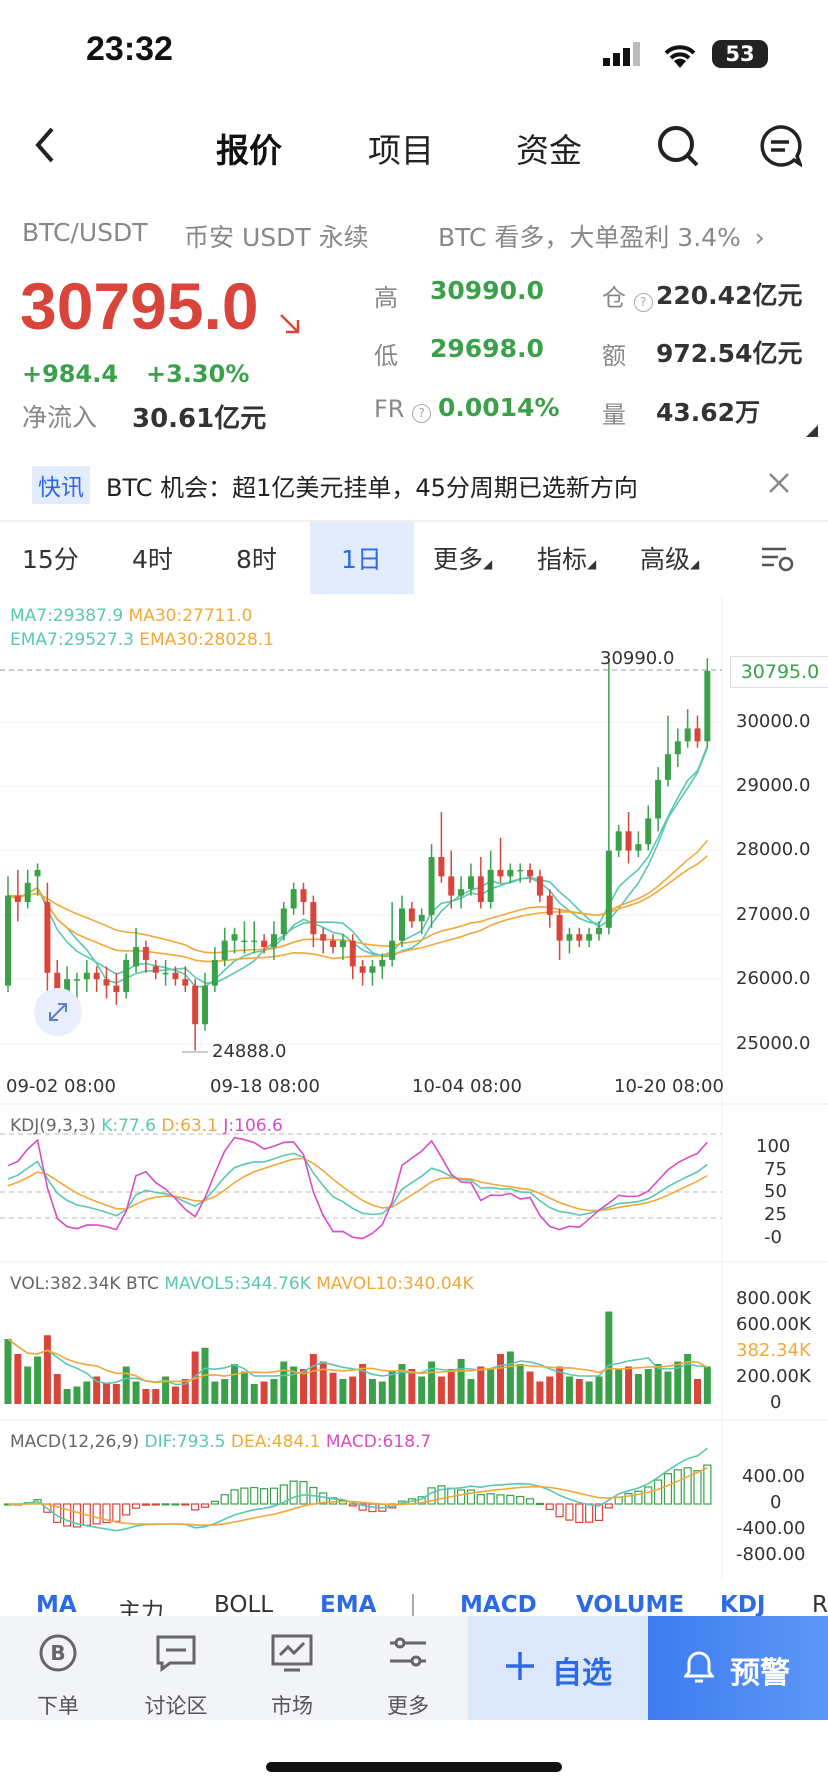 This screenshot has height=1792, width=828. Describe the element at coordinates (401, 150) in the screenshot. I see `tab-project: 项目` at that location.